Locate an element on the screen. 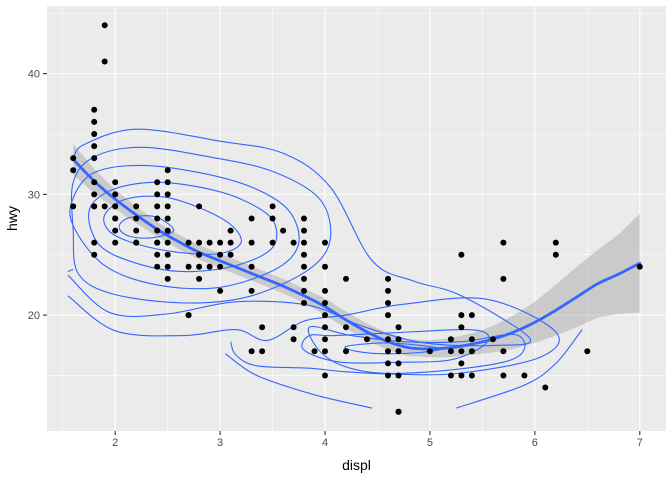 The width and height of the screenshot is (672, 485). y-tick-label: 40 is located at coordinates (34, 75).